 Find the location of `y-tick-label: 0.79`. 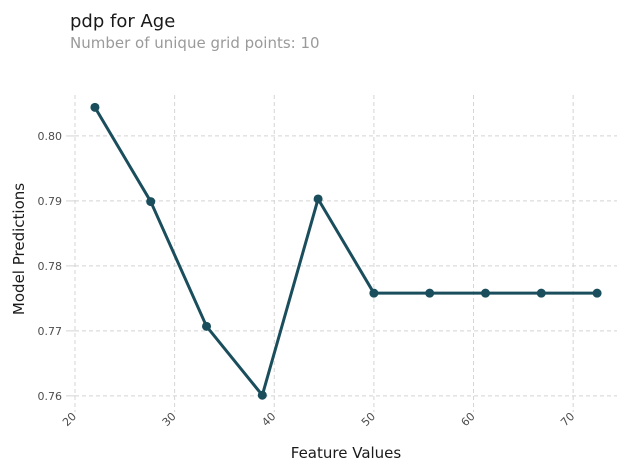

y-tick-label: 0.79 is located at coordinates (50, 201).